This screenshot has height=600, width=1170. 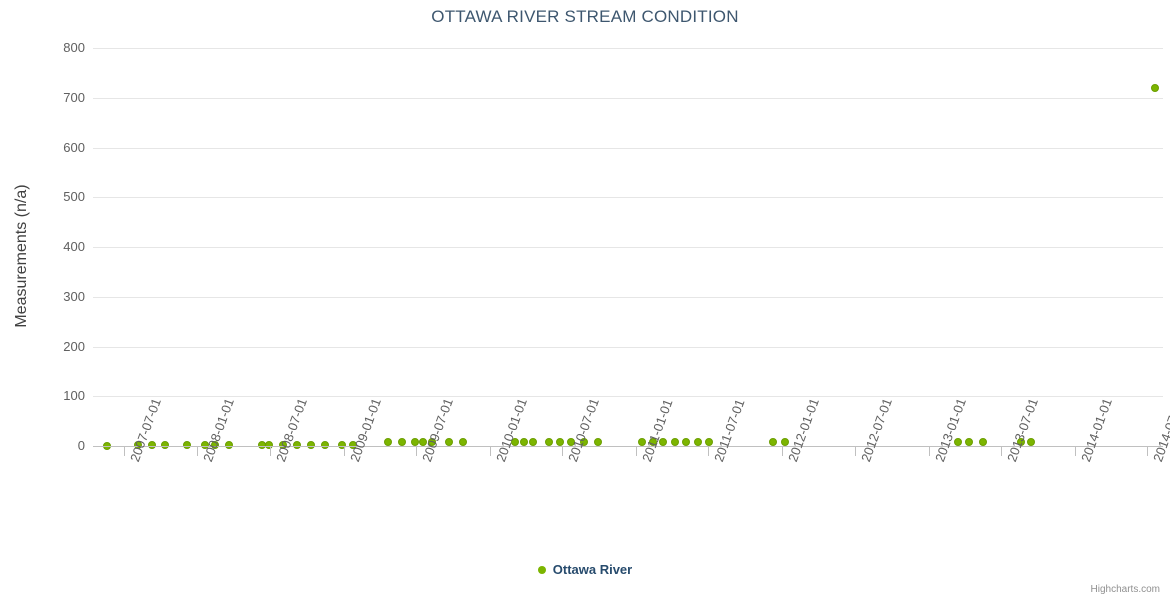 What do you see at coordinates (1125, 589) in the screenshot?
I see `highcharts-credit-link: Highcharts.com` at bounding box center [1125, 589].